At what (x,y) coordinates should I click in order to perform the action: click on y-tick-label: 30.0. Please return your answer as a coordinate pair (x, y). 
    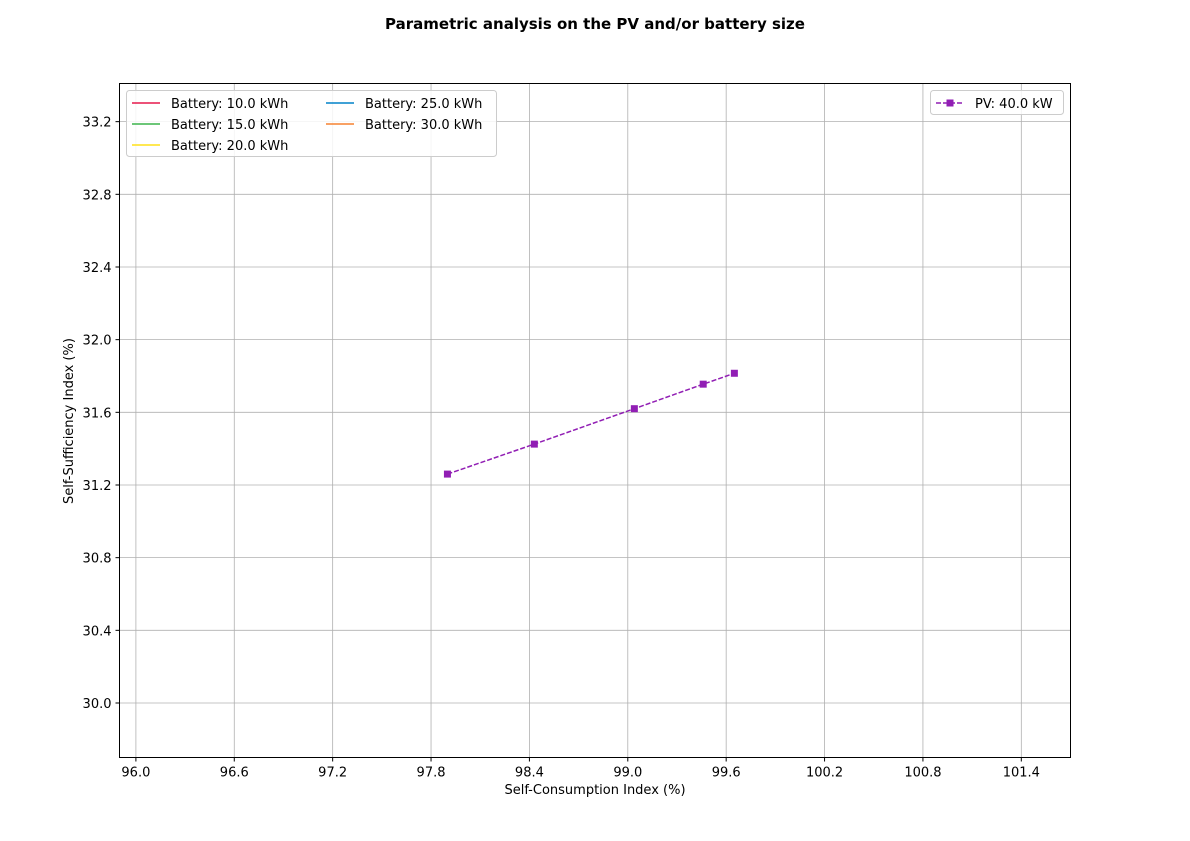
    Looking at the image, I should click on (97, 704).